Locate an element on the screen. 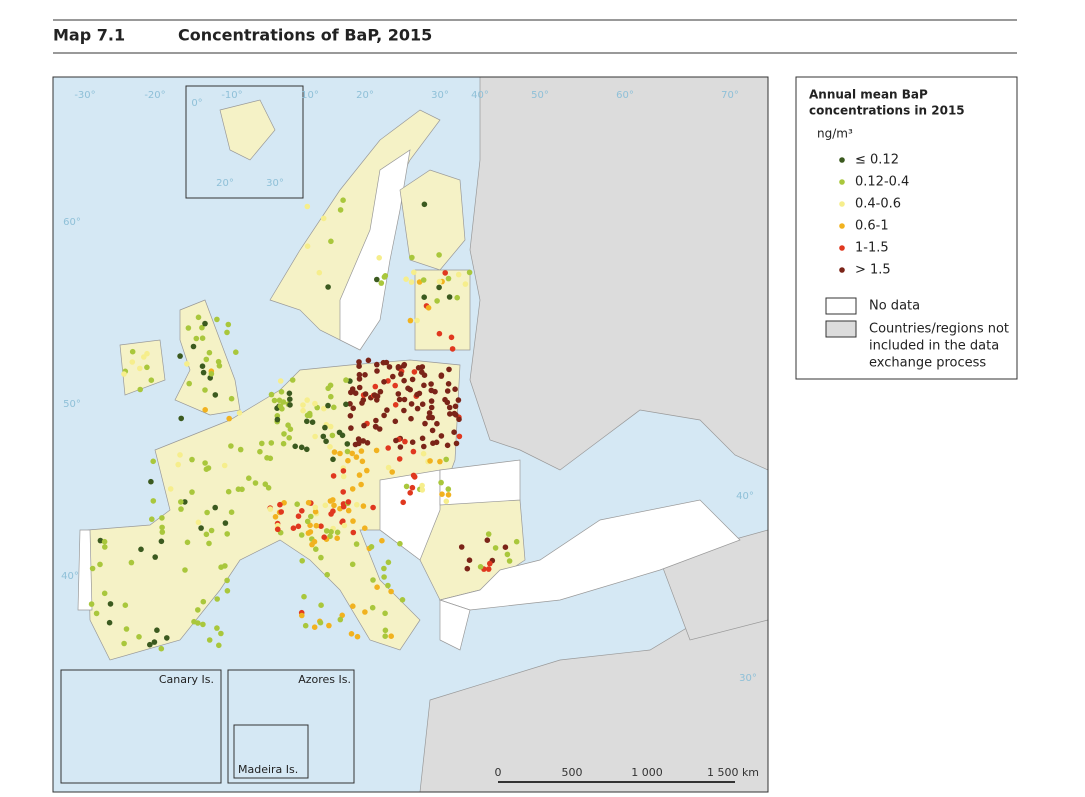 This screenshot has width=1085, height=797. map-number: Map 7.1 is located at coordinates (89, 35).